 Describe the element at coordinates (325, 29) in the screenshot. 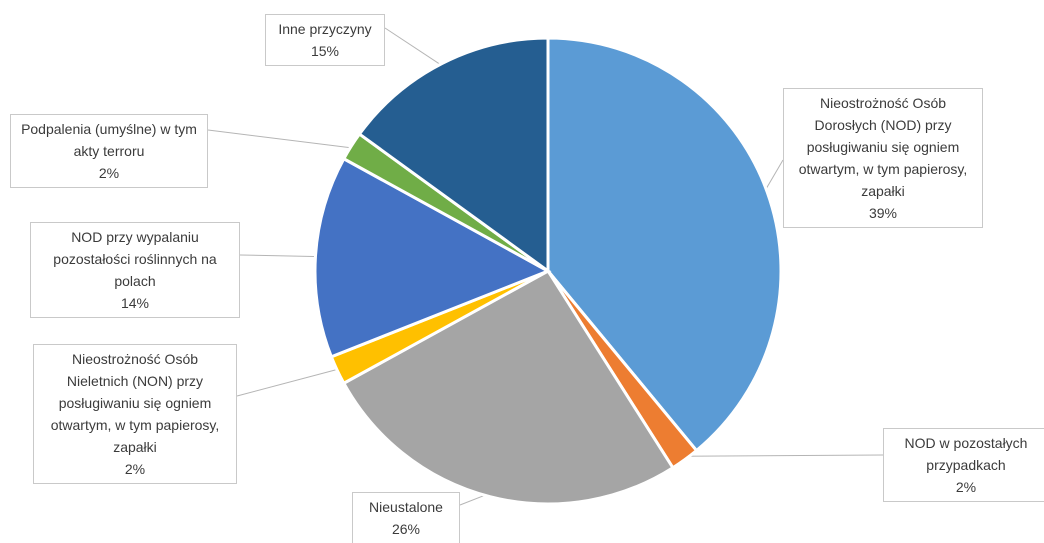

I see `slice-label-name: Inne przyczyny` at that location.